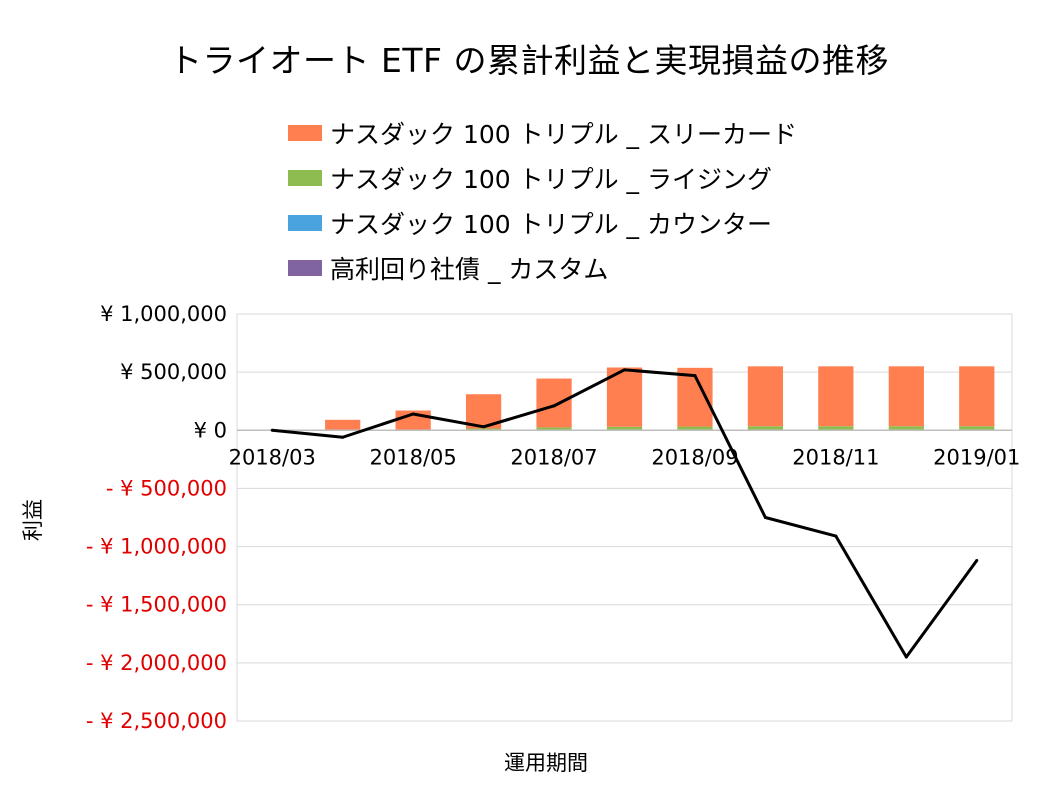  I want to click on y-tick-label: ¥ 500,000, so click(173, 372).